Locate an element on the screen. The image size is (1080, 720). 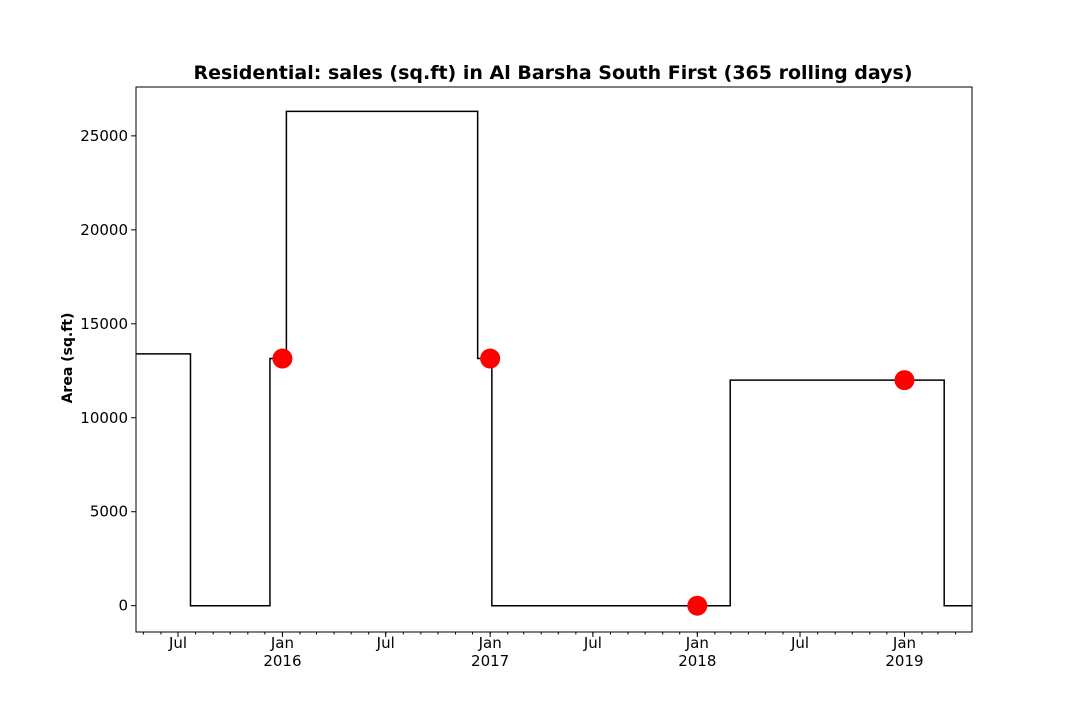
y-tick-label: 5000 is located at coordinates (109, 512).